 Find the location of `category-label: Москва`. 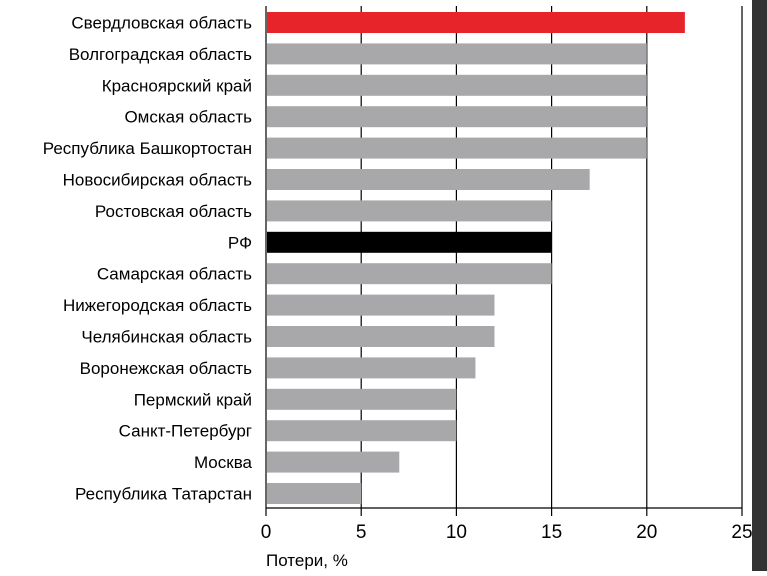

category-label: Москва is located at coordinates (223, 462).